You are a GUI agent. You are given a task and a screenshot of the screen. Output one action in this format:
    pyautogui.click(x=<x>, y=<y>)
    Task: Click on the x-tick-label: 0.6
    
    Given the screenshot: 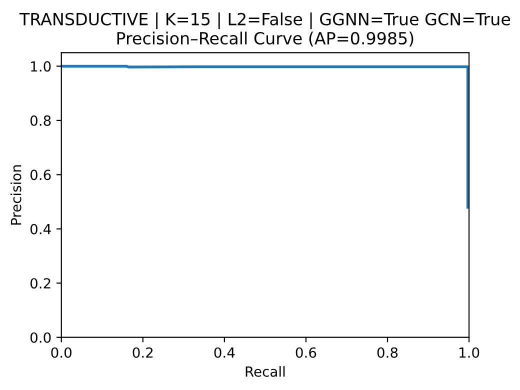 What is the action you would take?
    pyautogui.click(x=306, y=352)
    